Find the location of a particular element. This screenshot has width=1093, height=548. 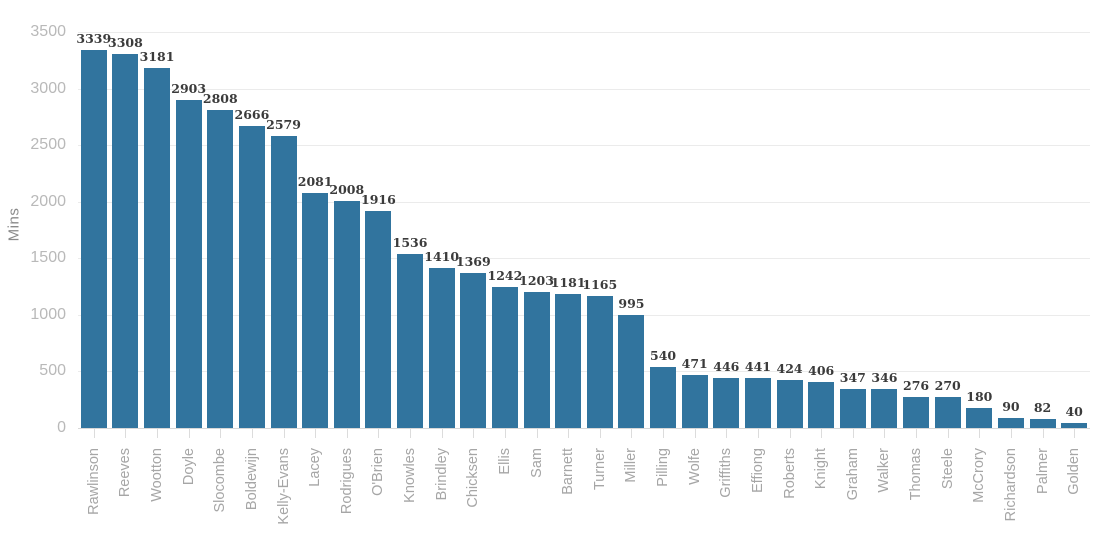

x-axis-category-label: Knowles is located at coordinates (410, 475).